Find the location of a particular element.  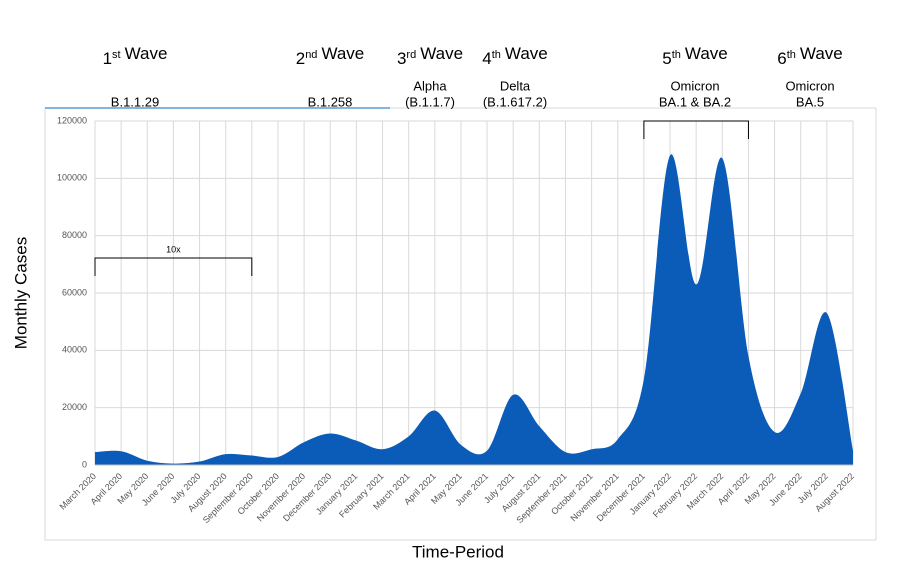

x-tick-label: March 2020 is located at coordinates (77, 491).